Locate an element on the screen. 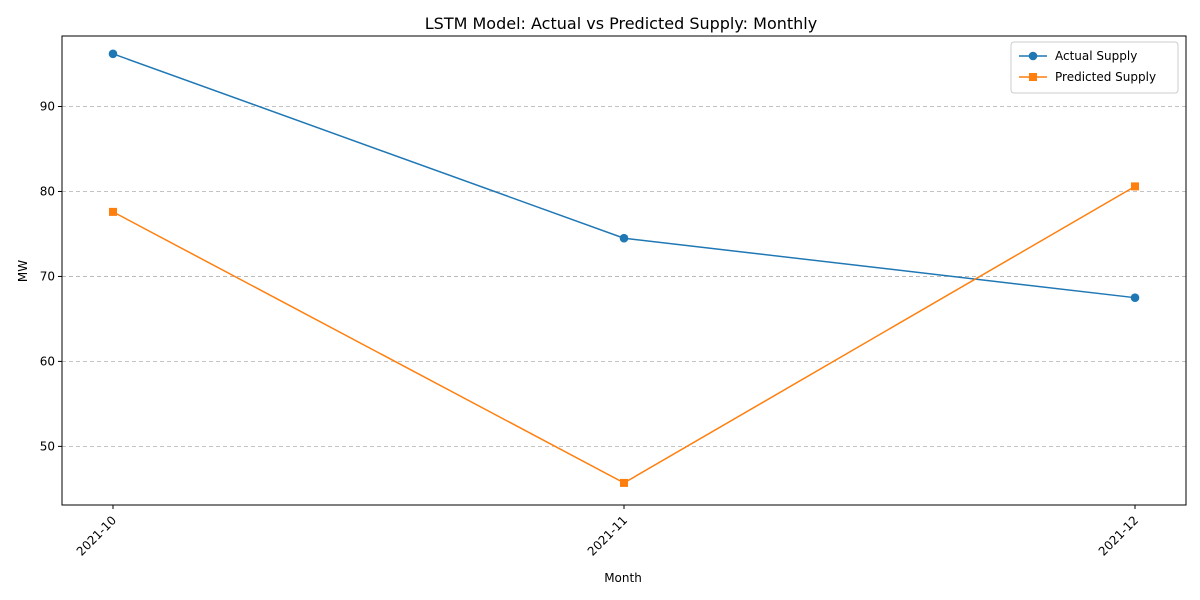 Image resolution: width=1200 pixels, height=600 pixels. legend: Actual Supply Predicted Supply is located at coordinates (1094, 67).